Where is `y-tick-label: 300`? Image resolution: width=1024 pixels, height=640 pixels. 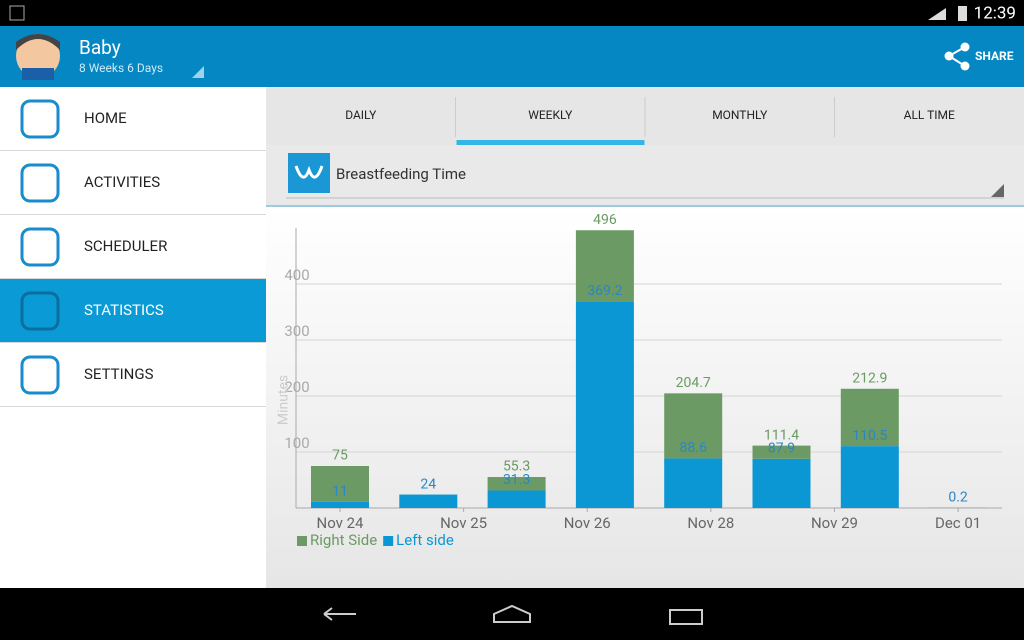 y-tick-label: 300 is located at coordinates (296, 331).